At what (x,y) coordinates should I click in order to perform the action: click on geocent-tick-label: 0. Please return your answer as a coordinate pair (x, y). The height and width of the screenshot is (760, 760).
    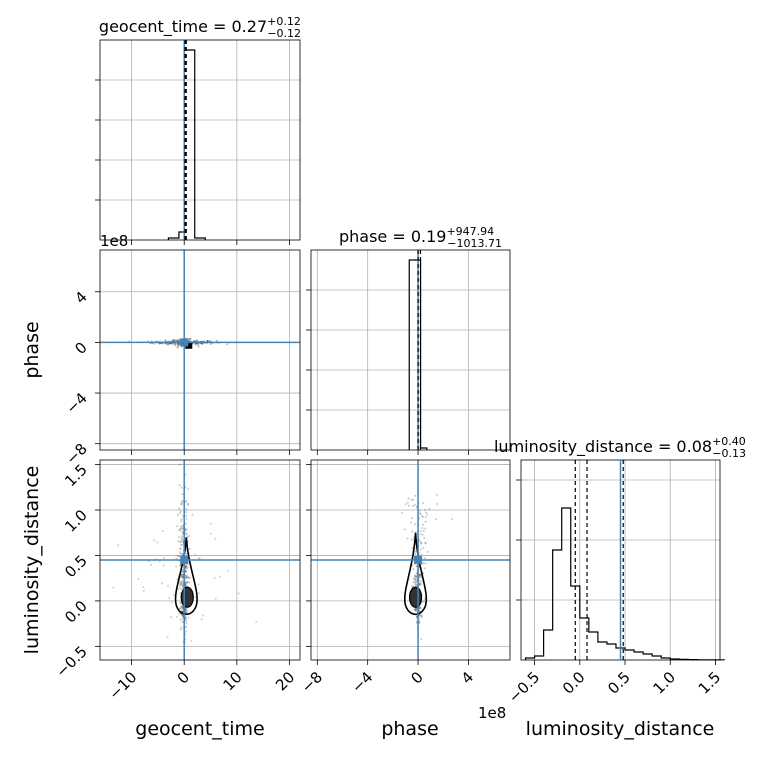
    Looking at the image, I should click on (183, 677).